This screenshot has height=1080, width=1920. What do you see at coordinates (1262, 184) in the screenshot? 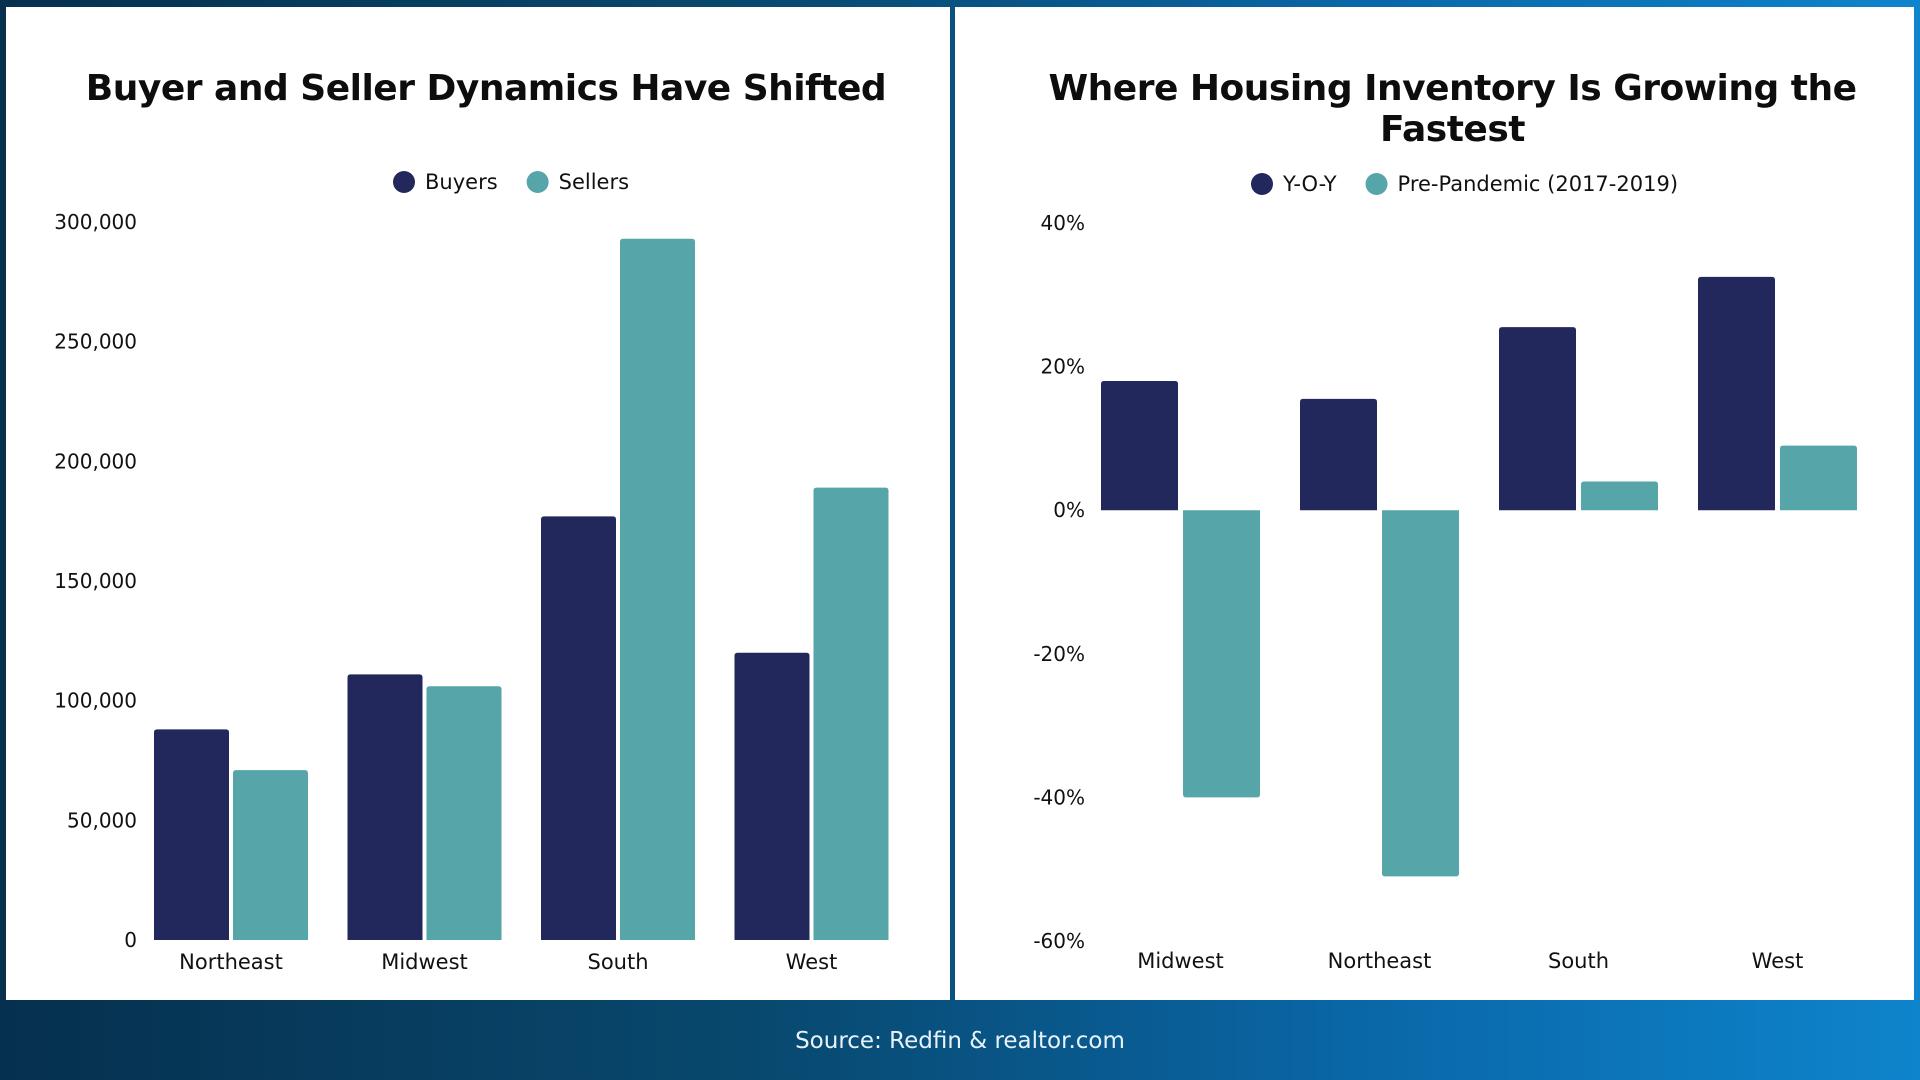
I see `legend-marker-y-o-y` at bounding box center [1262, 184].